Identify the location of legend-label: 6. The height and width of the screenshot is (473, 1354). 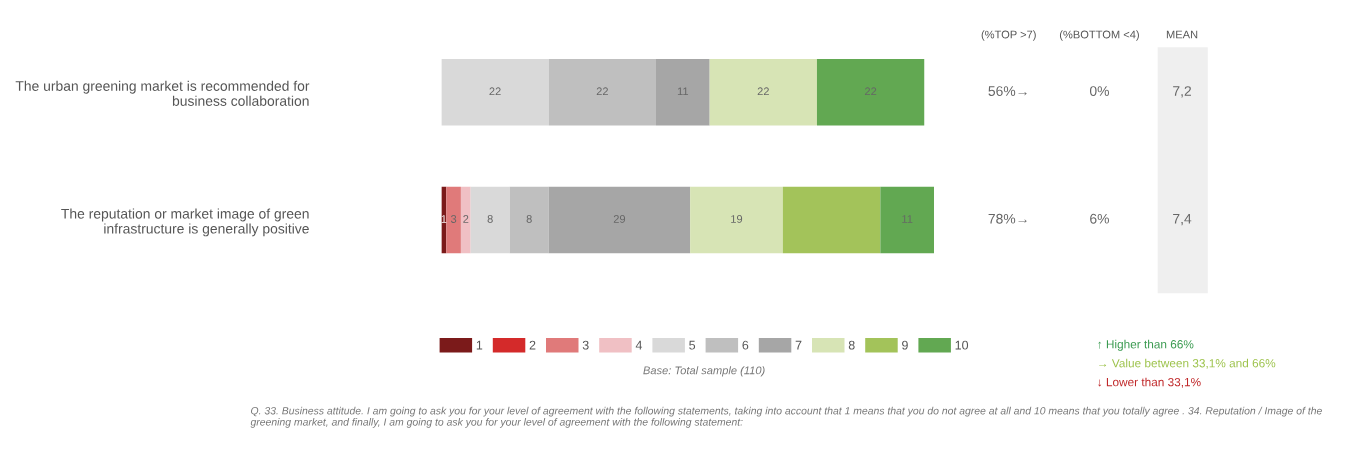
(745, 345).